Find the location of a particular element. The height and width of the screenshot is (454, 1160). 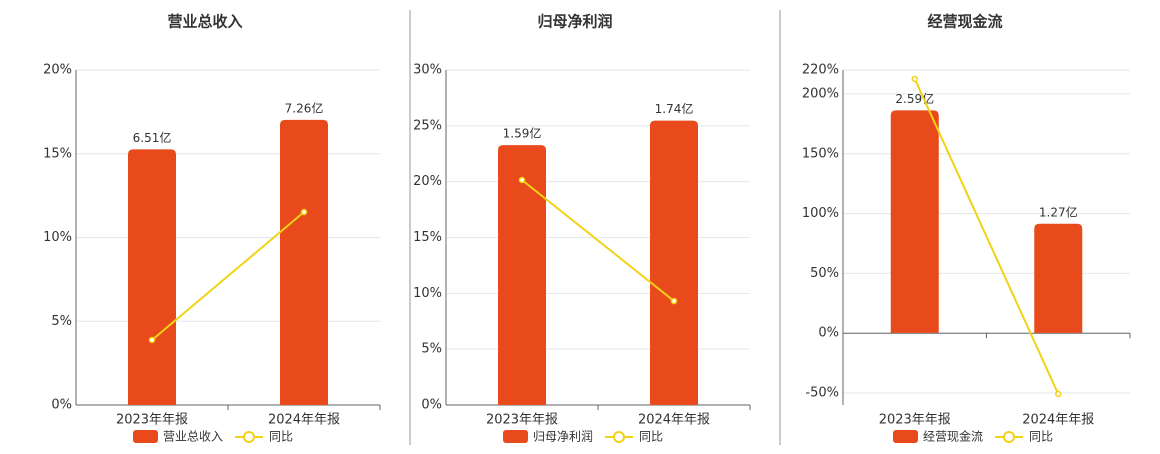

data-label: 7.26亿 is located at coordinates (304, 107).